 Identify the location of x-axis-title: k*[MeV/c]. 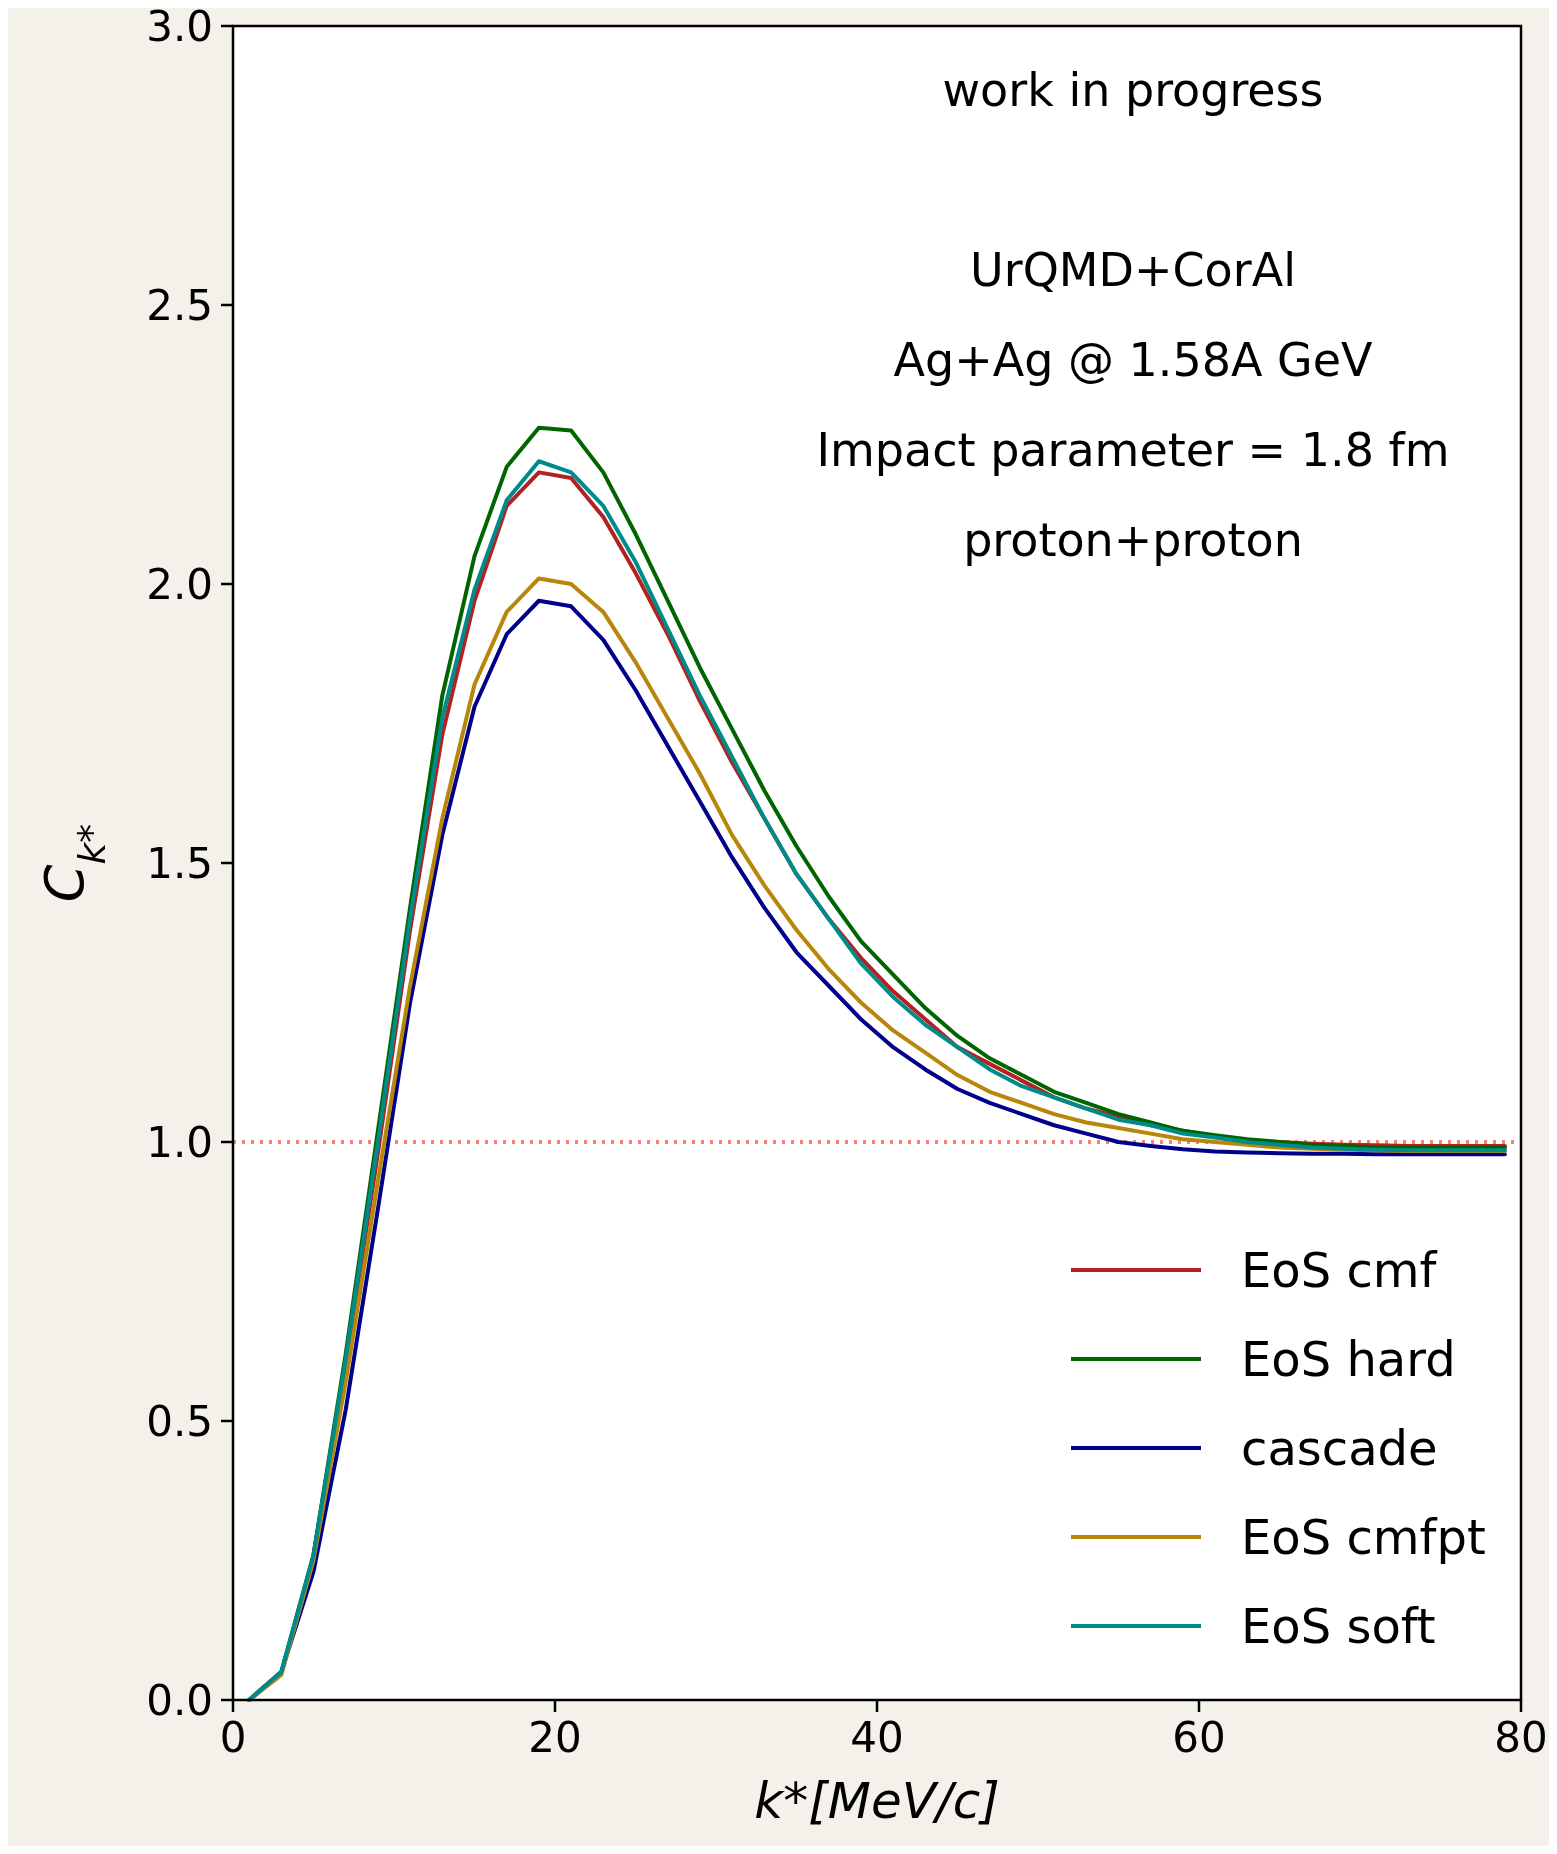
(877, 1801).